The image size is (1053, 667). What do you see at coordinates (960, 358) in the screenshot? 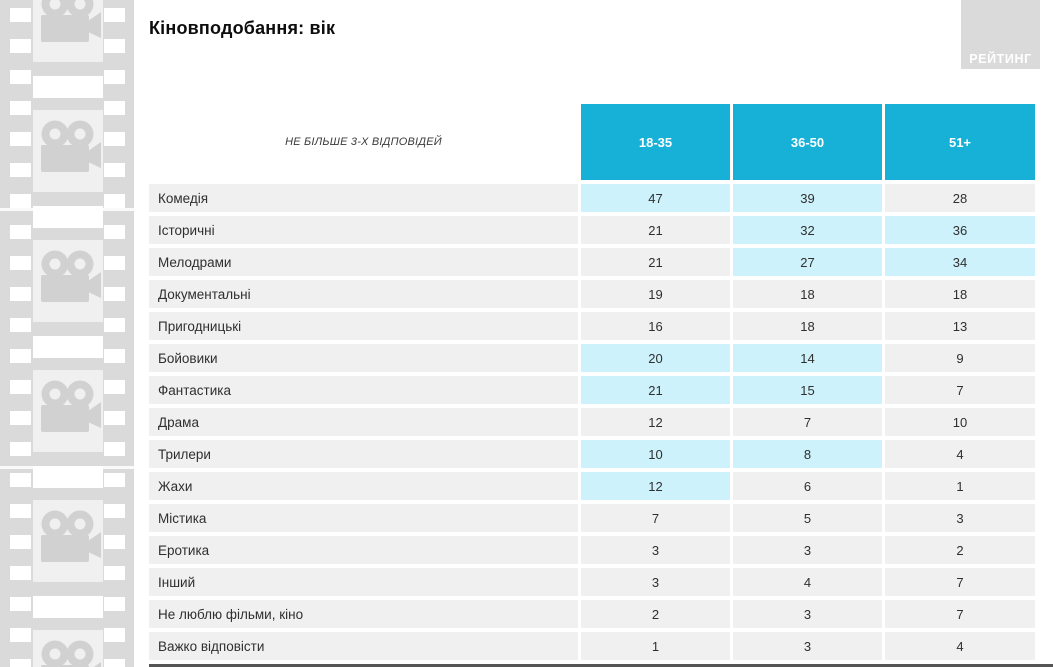
I see `value-cell: 9` at bounding box center [960, 358].